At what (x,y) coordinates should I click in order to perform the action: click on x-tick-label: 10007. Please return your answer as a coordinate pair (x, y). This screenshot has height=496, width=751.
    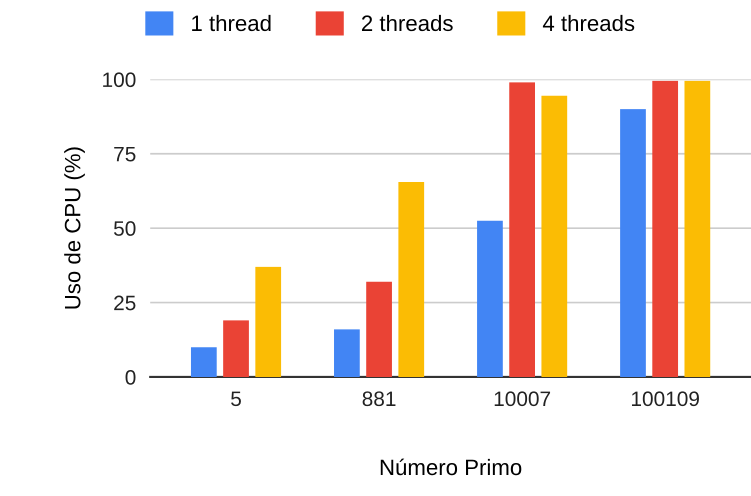
    Looking at the image, I should click on (522, 398).